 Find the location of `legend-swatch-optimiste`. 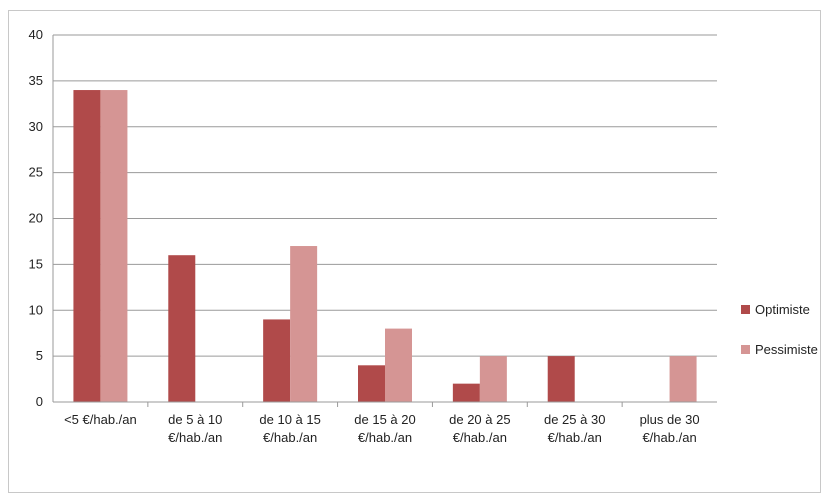

legend-swatch-optimiste is located at coordinates (745, 309).